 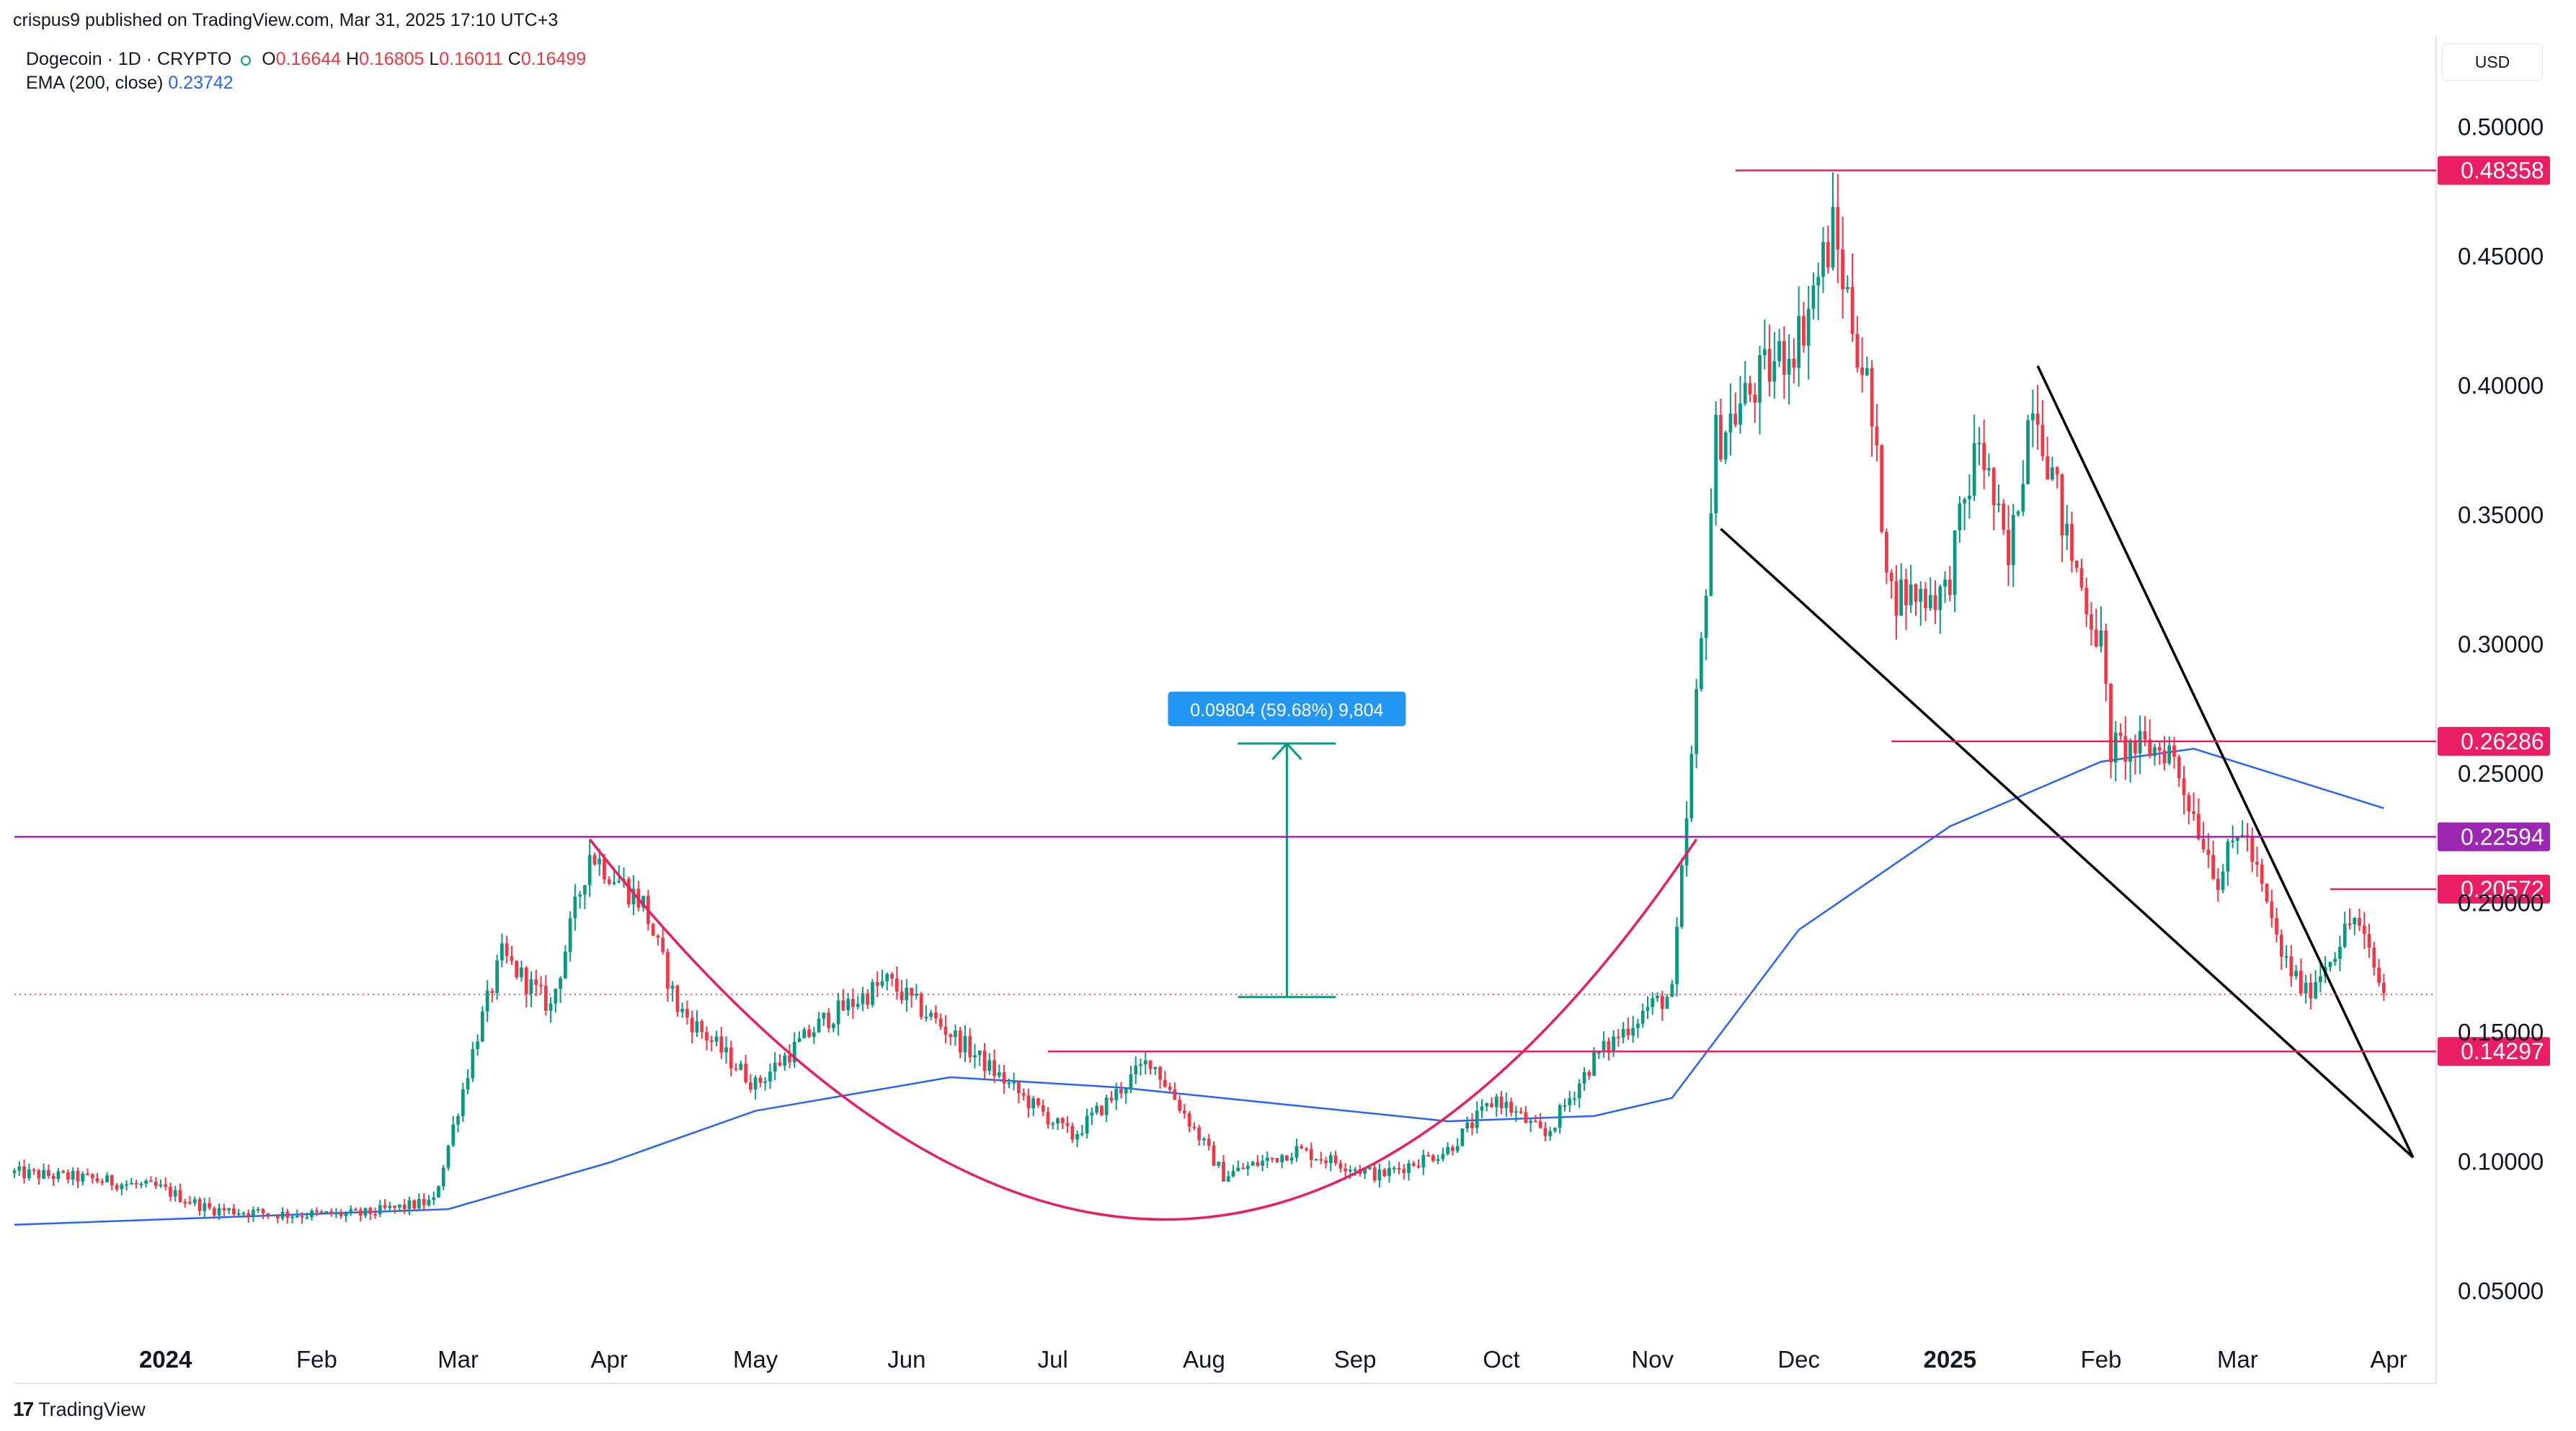 I want to click on x-tick-label: May, so click(x=755, y=1359).